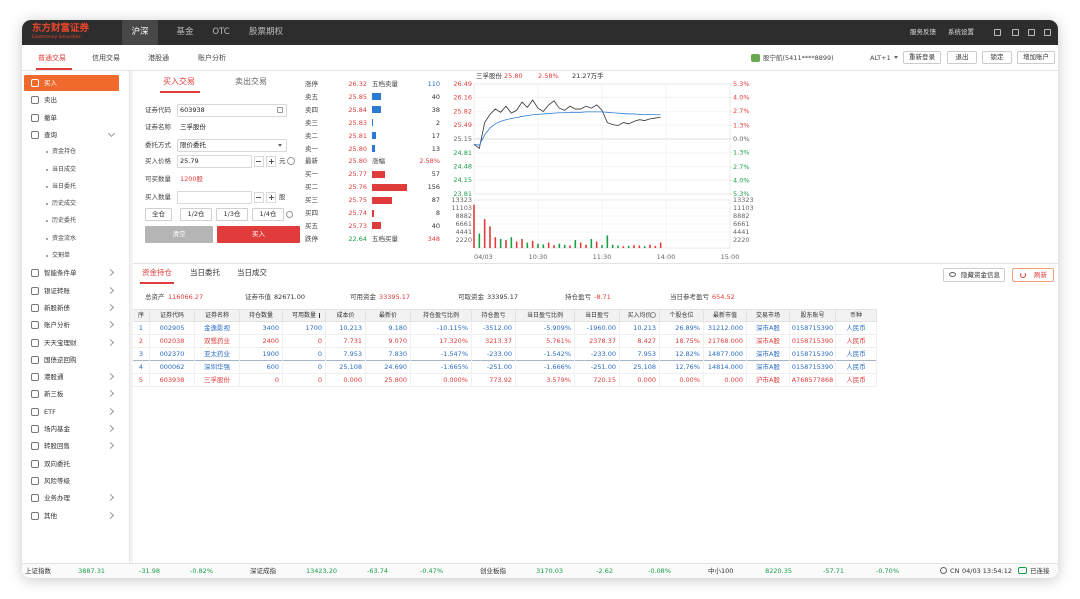 Image resolution: width=1080 pixels, height=599 pixels. What do you see at coordinates (962, 57) in the screenshot?
I see `header-button: 退出` at bounding box center [962, 57].